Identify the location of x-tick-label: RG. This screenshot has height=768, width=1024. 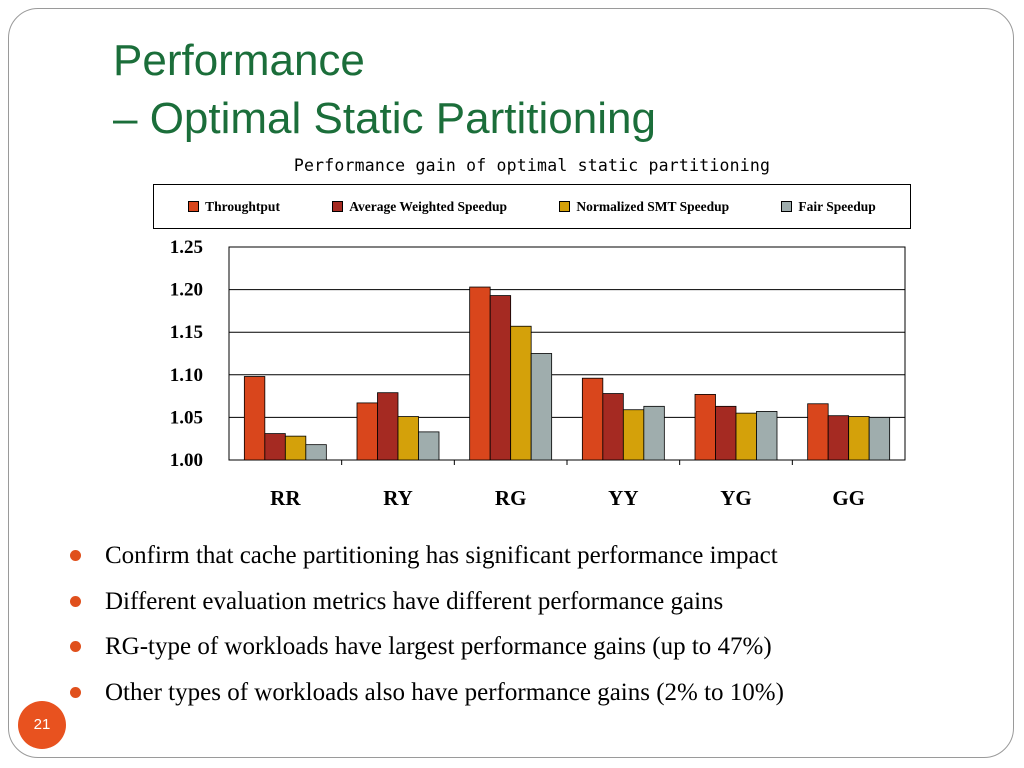
(511, 498).